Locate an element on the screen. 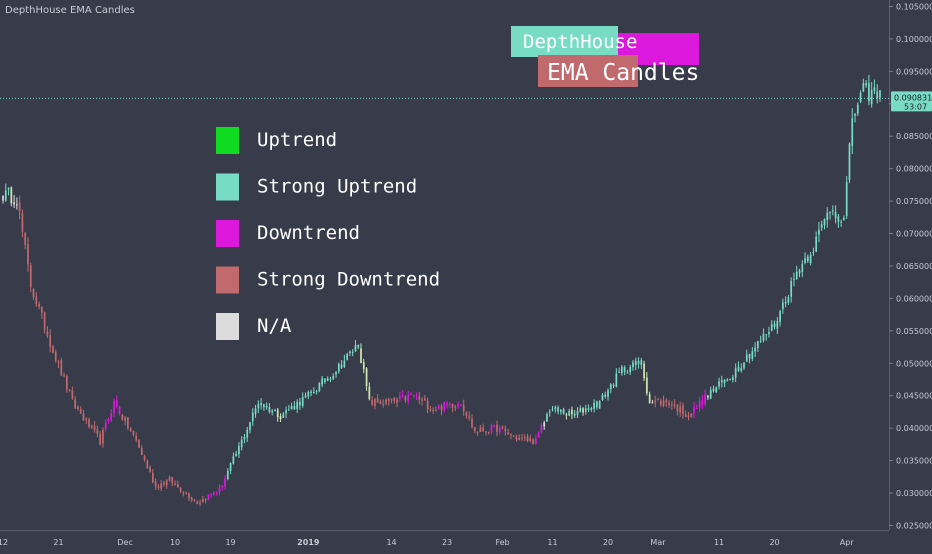 Image resolution: width=932 pixels, height=554 pixels. last-price-badge is located at coordinates (911, 101).